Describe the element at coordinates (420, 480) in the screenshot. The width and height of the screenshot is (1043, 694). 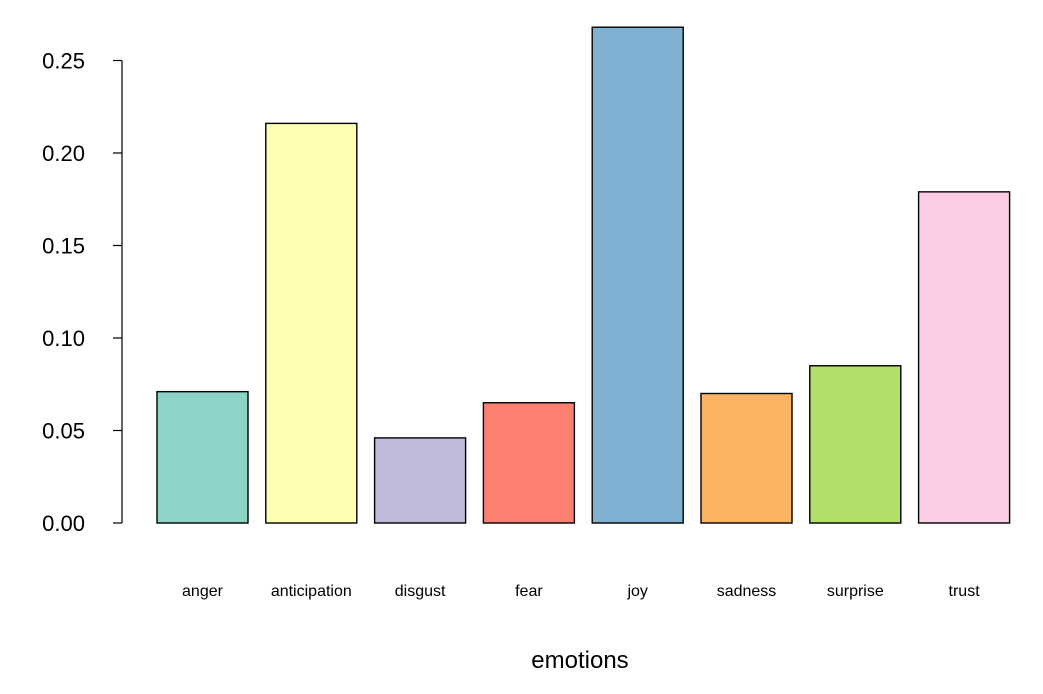
I see `bar-disgust` at that location.